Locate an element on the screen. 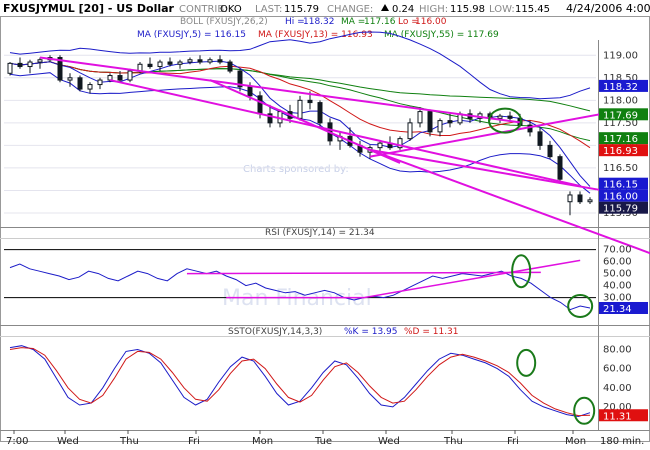 This screenshot has width=650, height=450. boll-name: BOLL (FXUSJY,26,2) is located at coordinates (224, 22).